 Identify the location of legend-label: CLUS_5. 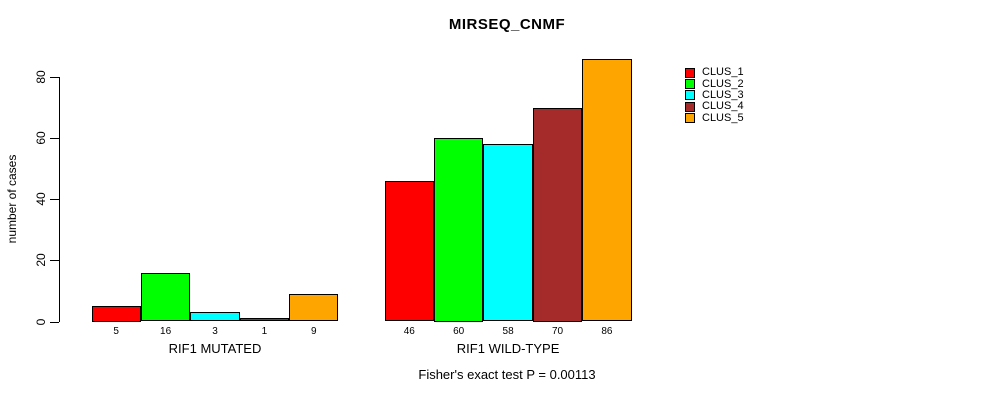
(723, 117).